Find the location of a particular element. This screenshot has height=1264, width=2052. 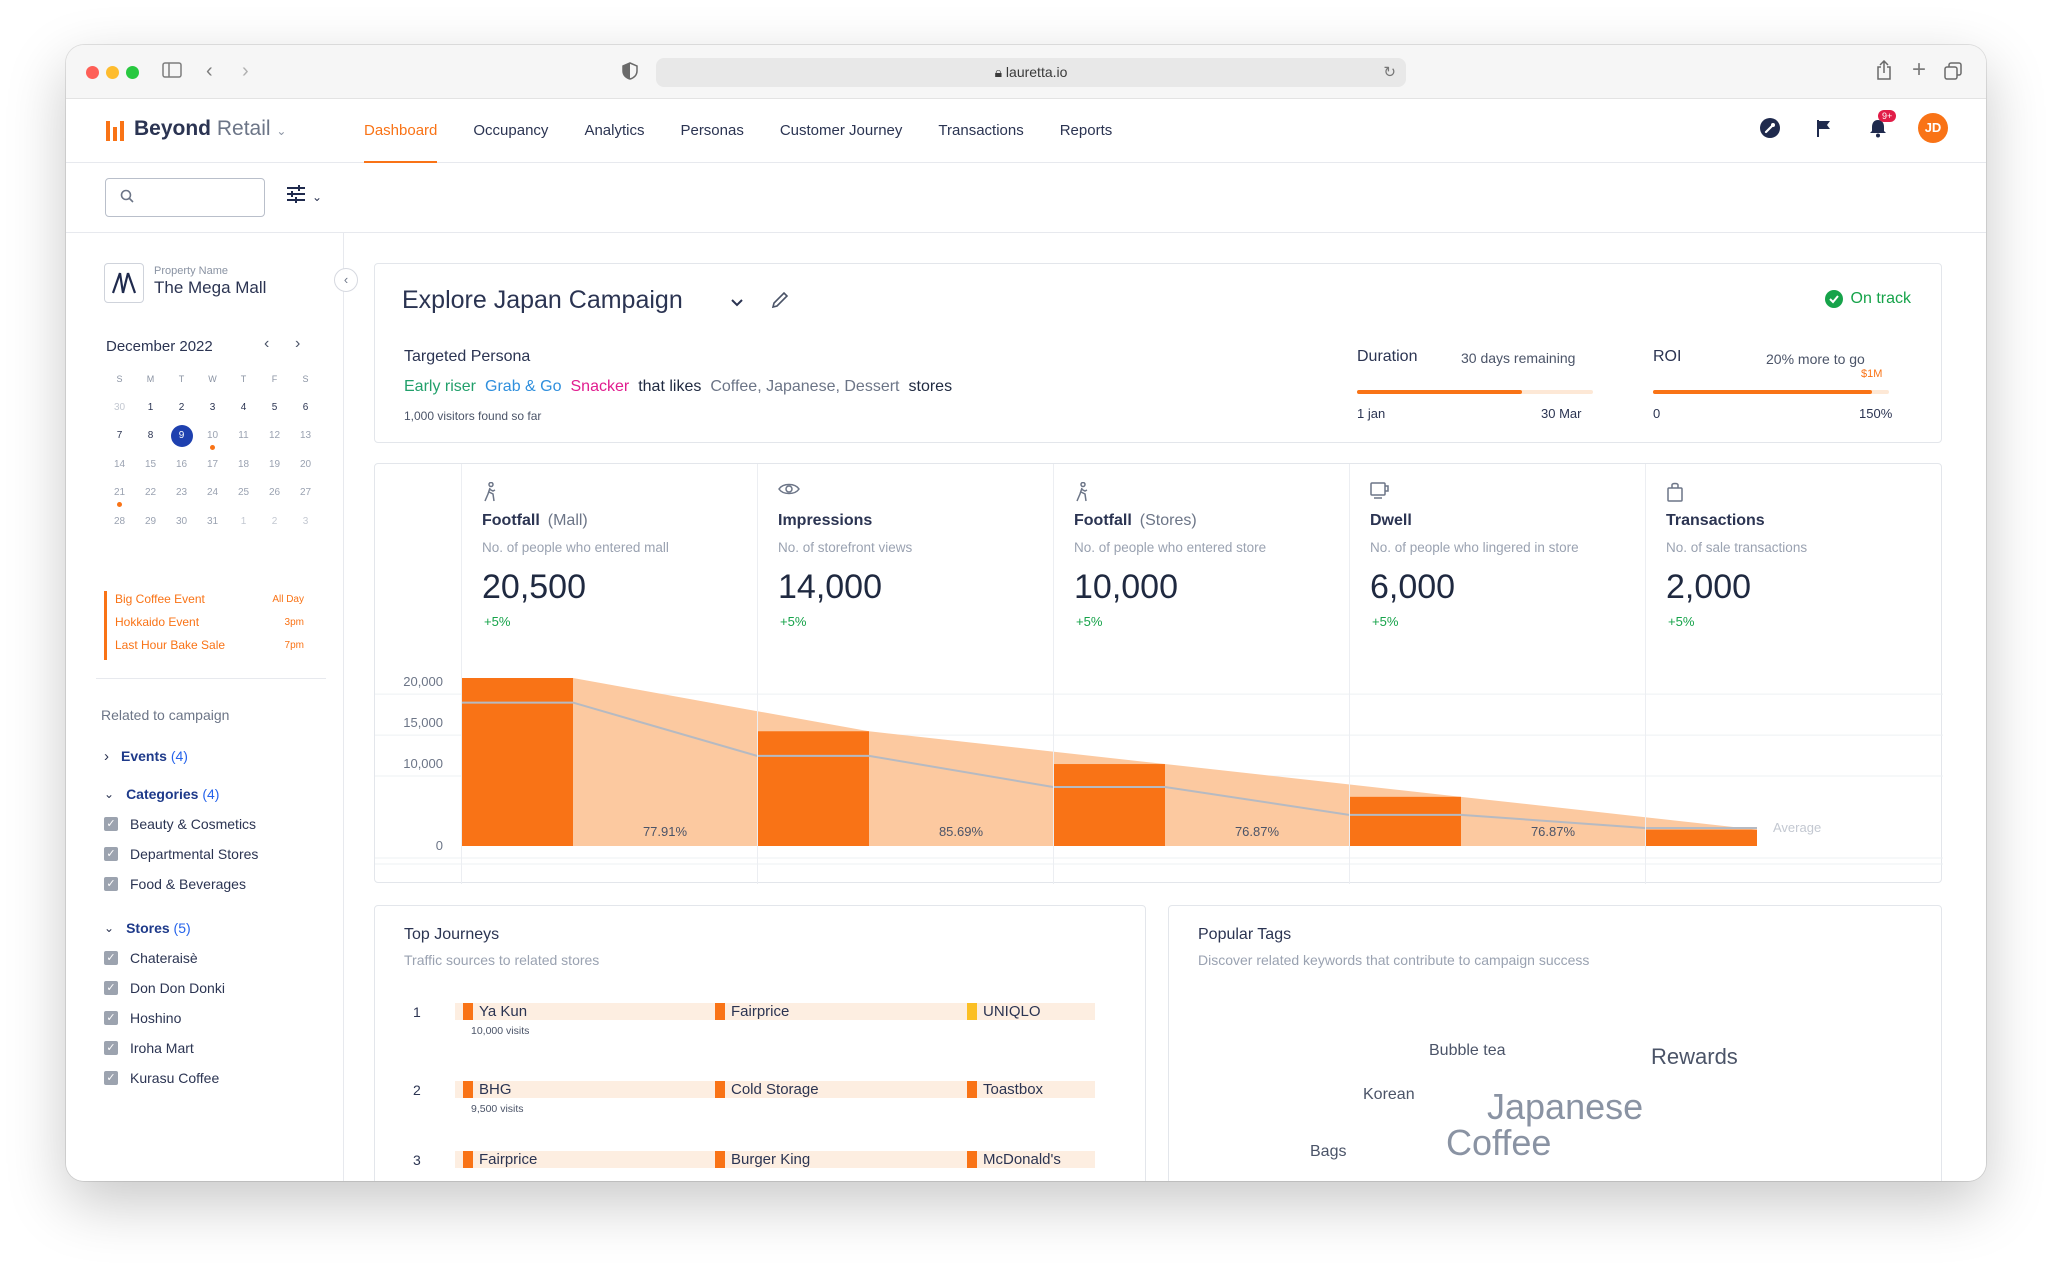

calendar-day: 18 is located at coordinates (243, 464).